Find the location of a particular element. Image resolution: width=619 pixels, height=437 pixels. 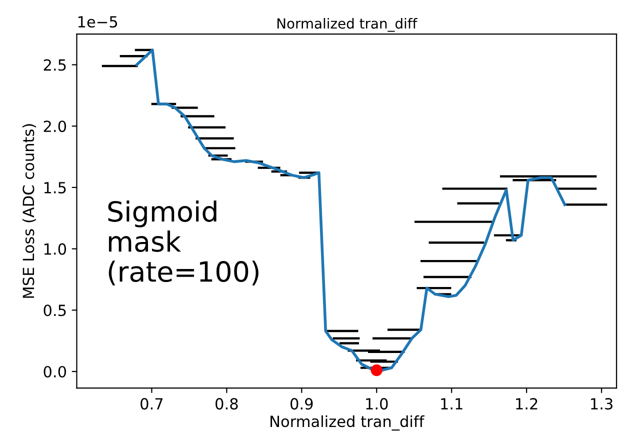

x-tick-label: 1.0 is located at coordinates (377, 404).